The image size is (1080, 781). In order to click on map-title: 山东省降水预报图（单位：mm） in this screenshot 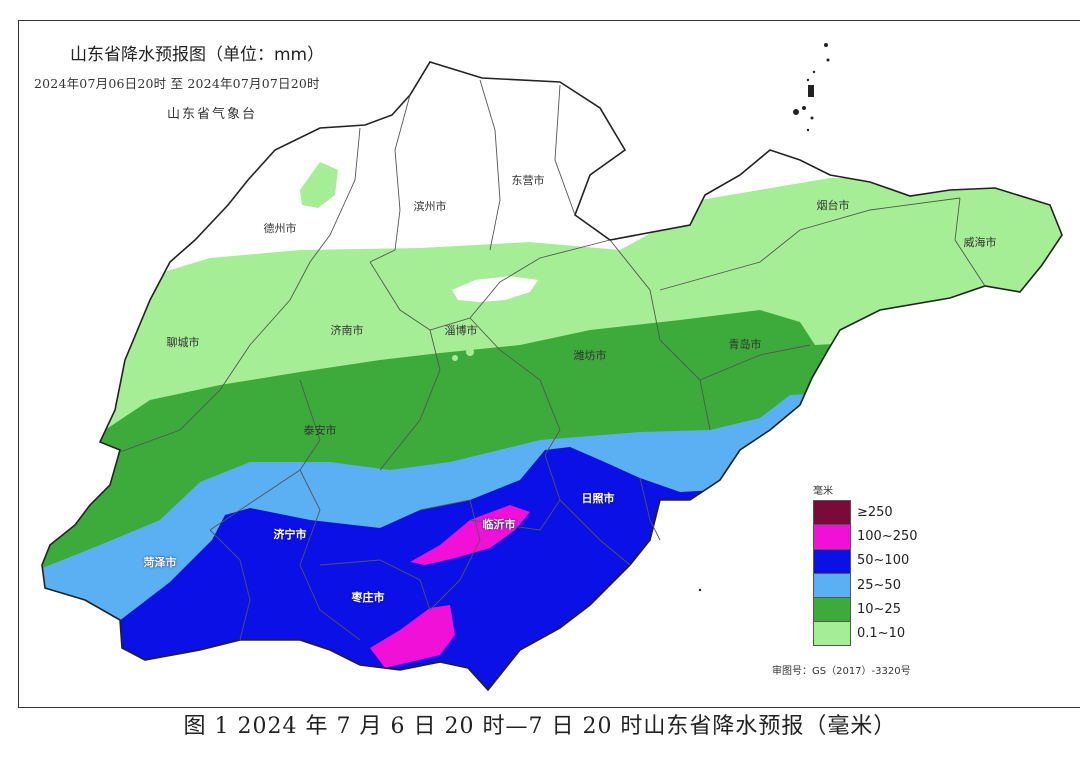, I will do `click(197, 55)`.